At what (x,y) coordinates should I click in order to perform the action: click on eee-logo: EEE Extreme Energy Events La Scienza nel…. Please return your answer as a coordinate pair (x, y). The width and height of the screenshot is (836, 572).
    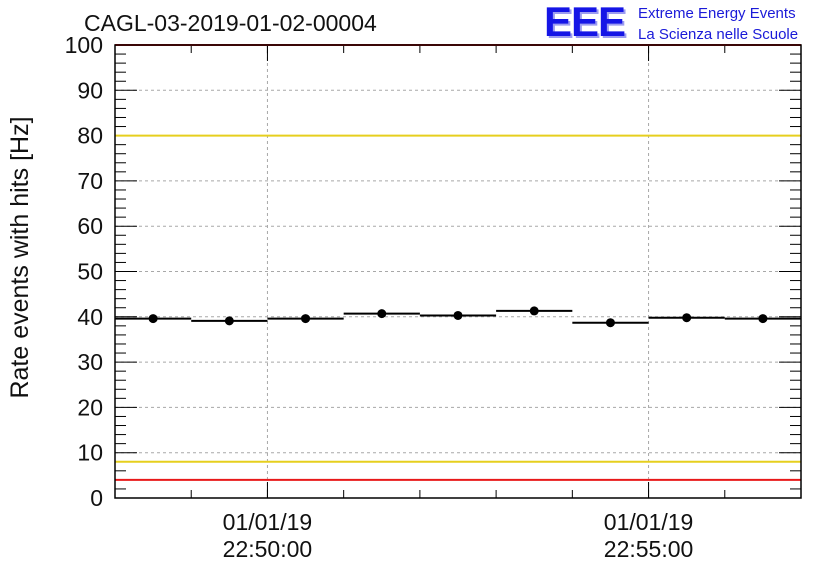
    Looking at the image, I should click on (687, 24).